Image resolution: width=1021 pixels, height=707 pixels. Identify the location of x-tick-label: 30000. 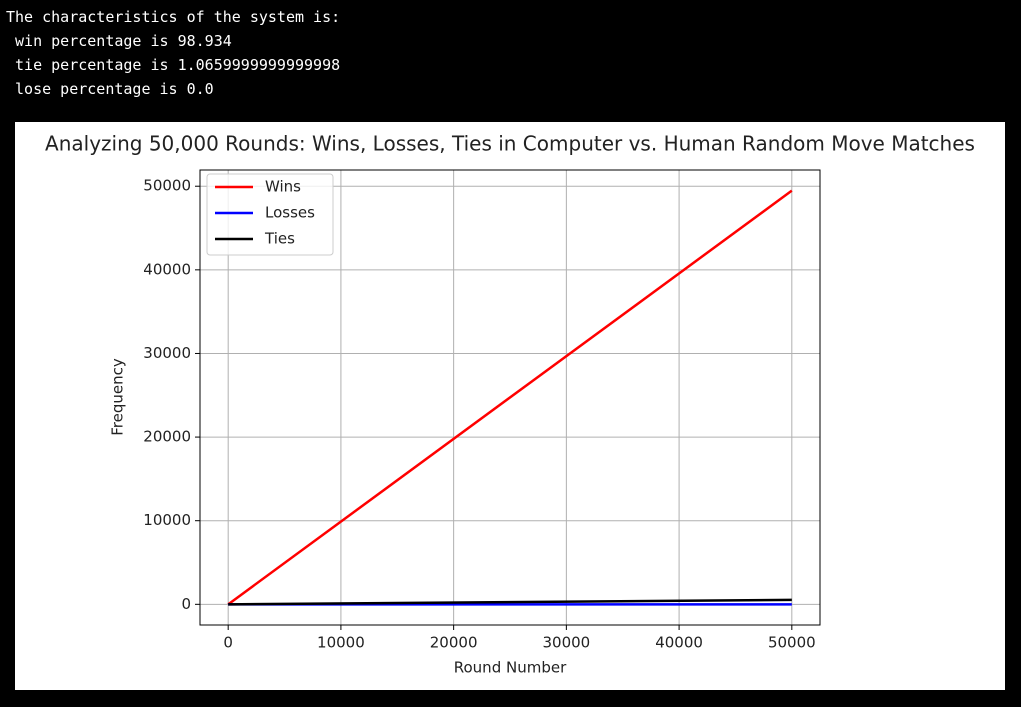
(567, 643).